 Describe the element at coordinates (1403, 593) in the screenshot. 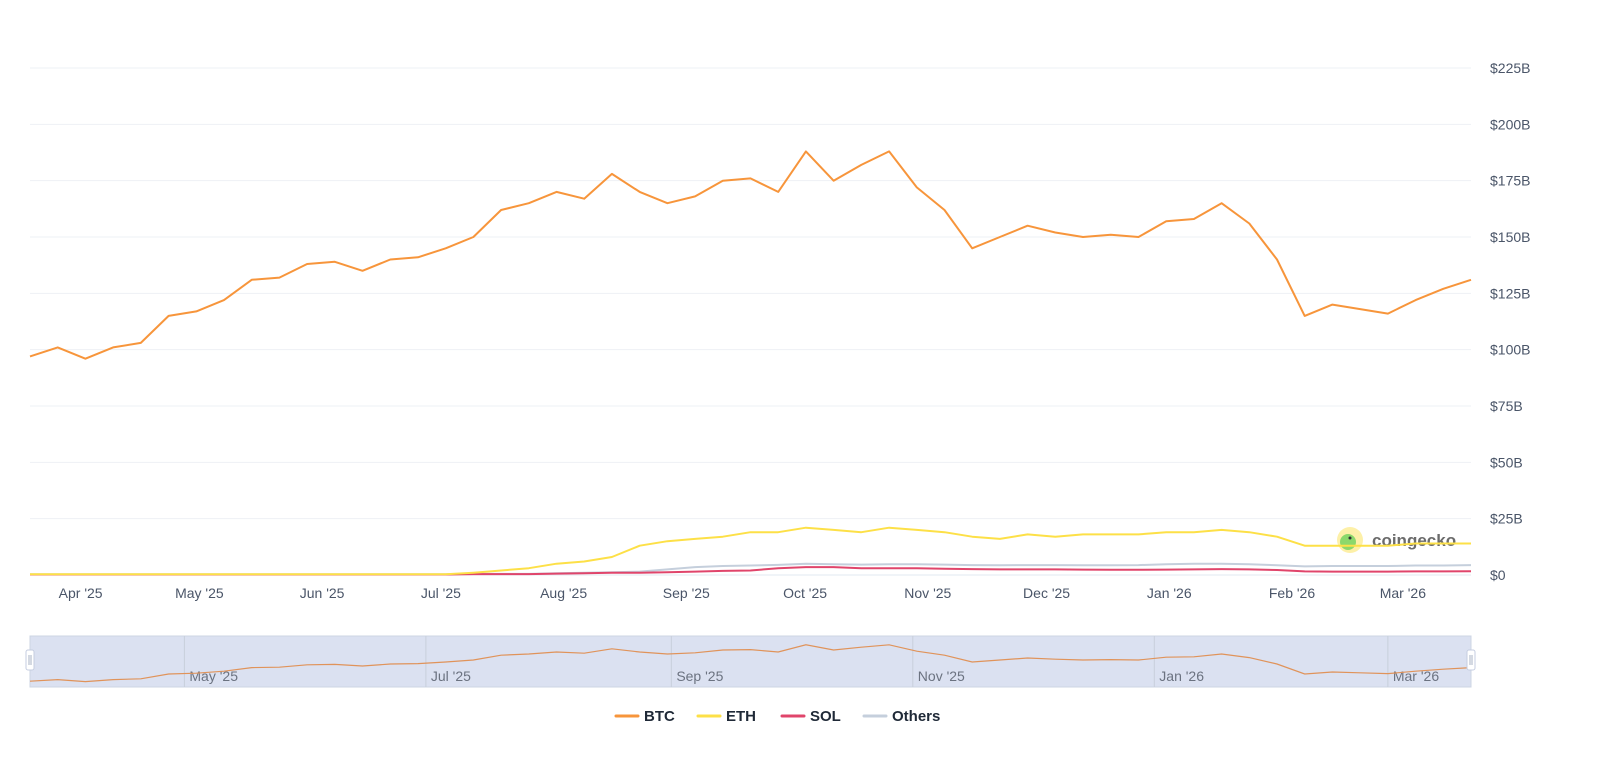

I see `x-tick-label: Mar '26` at that location.